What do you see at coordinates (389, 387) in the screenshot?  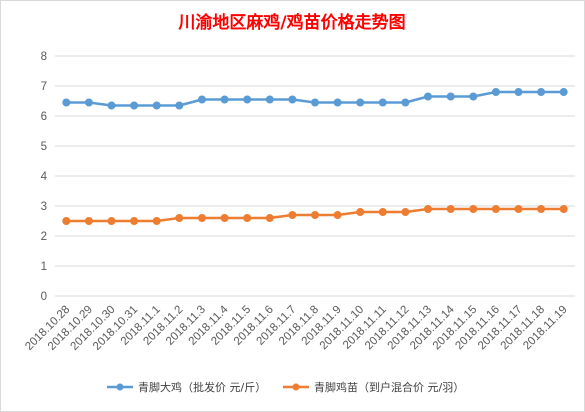 I see `legend-label: 青脚鸡苗（到户混合价 元/羽）` at bounding box center [389, 387].